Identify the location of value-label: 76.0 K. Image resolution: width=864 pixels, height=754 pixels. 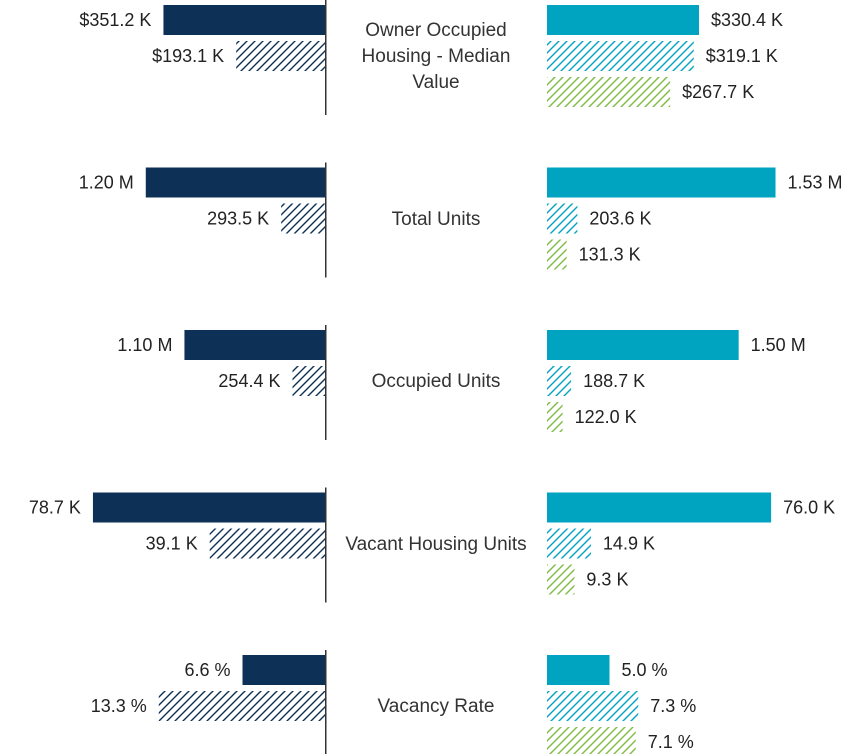
(809, 507).